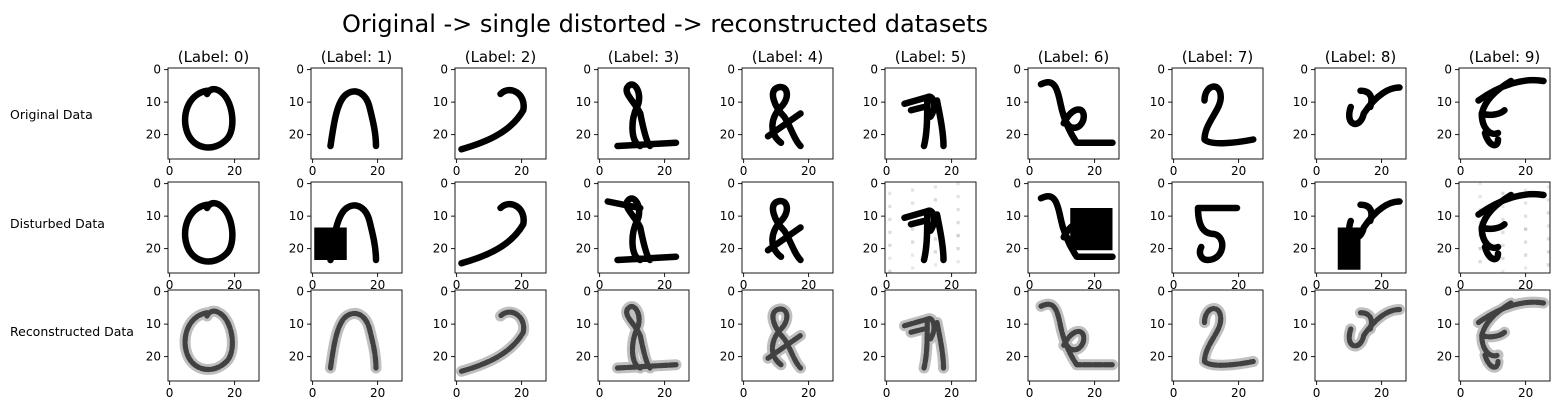  I want to click on subplot-disturbed-label-0: 0 10 20 0 20, so click(203, 234).